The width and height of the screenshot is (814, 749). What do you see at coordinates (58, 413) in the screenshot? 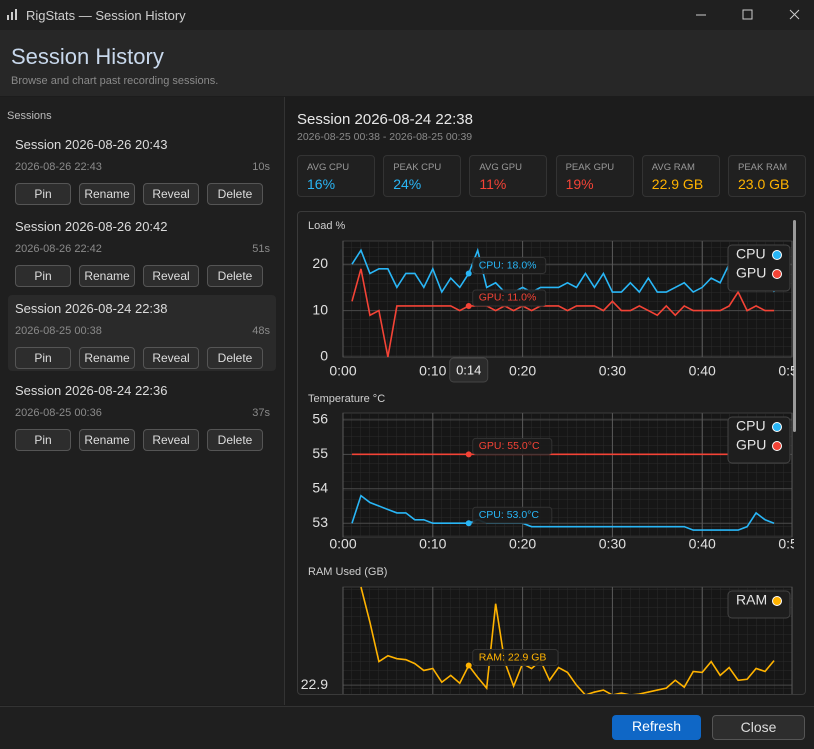
I see `session-date: 2026-08-25 00:36` at bounding box center [58, 413].